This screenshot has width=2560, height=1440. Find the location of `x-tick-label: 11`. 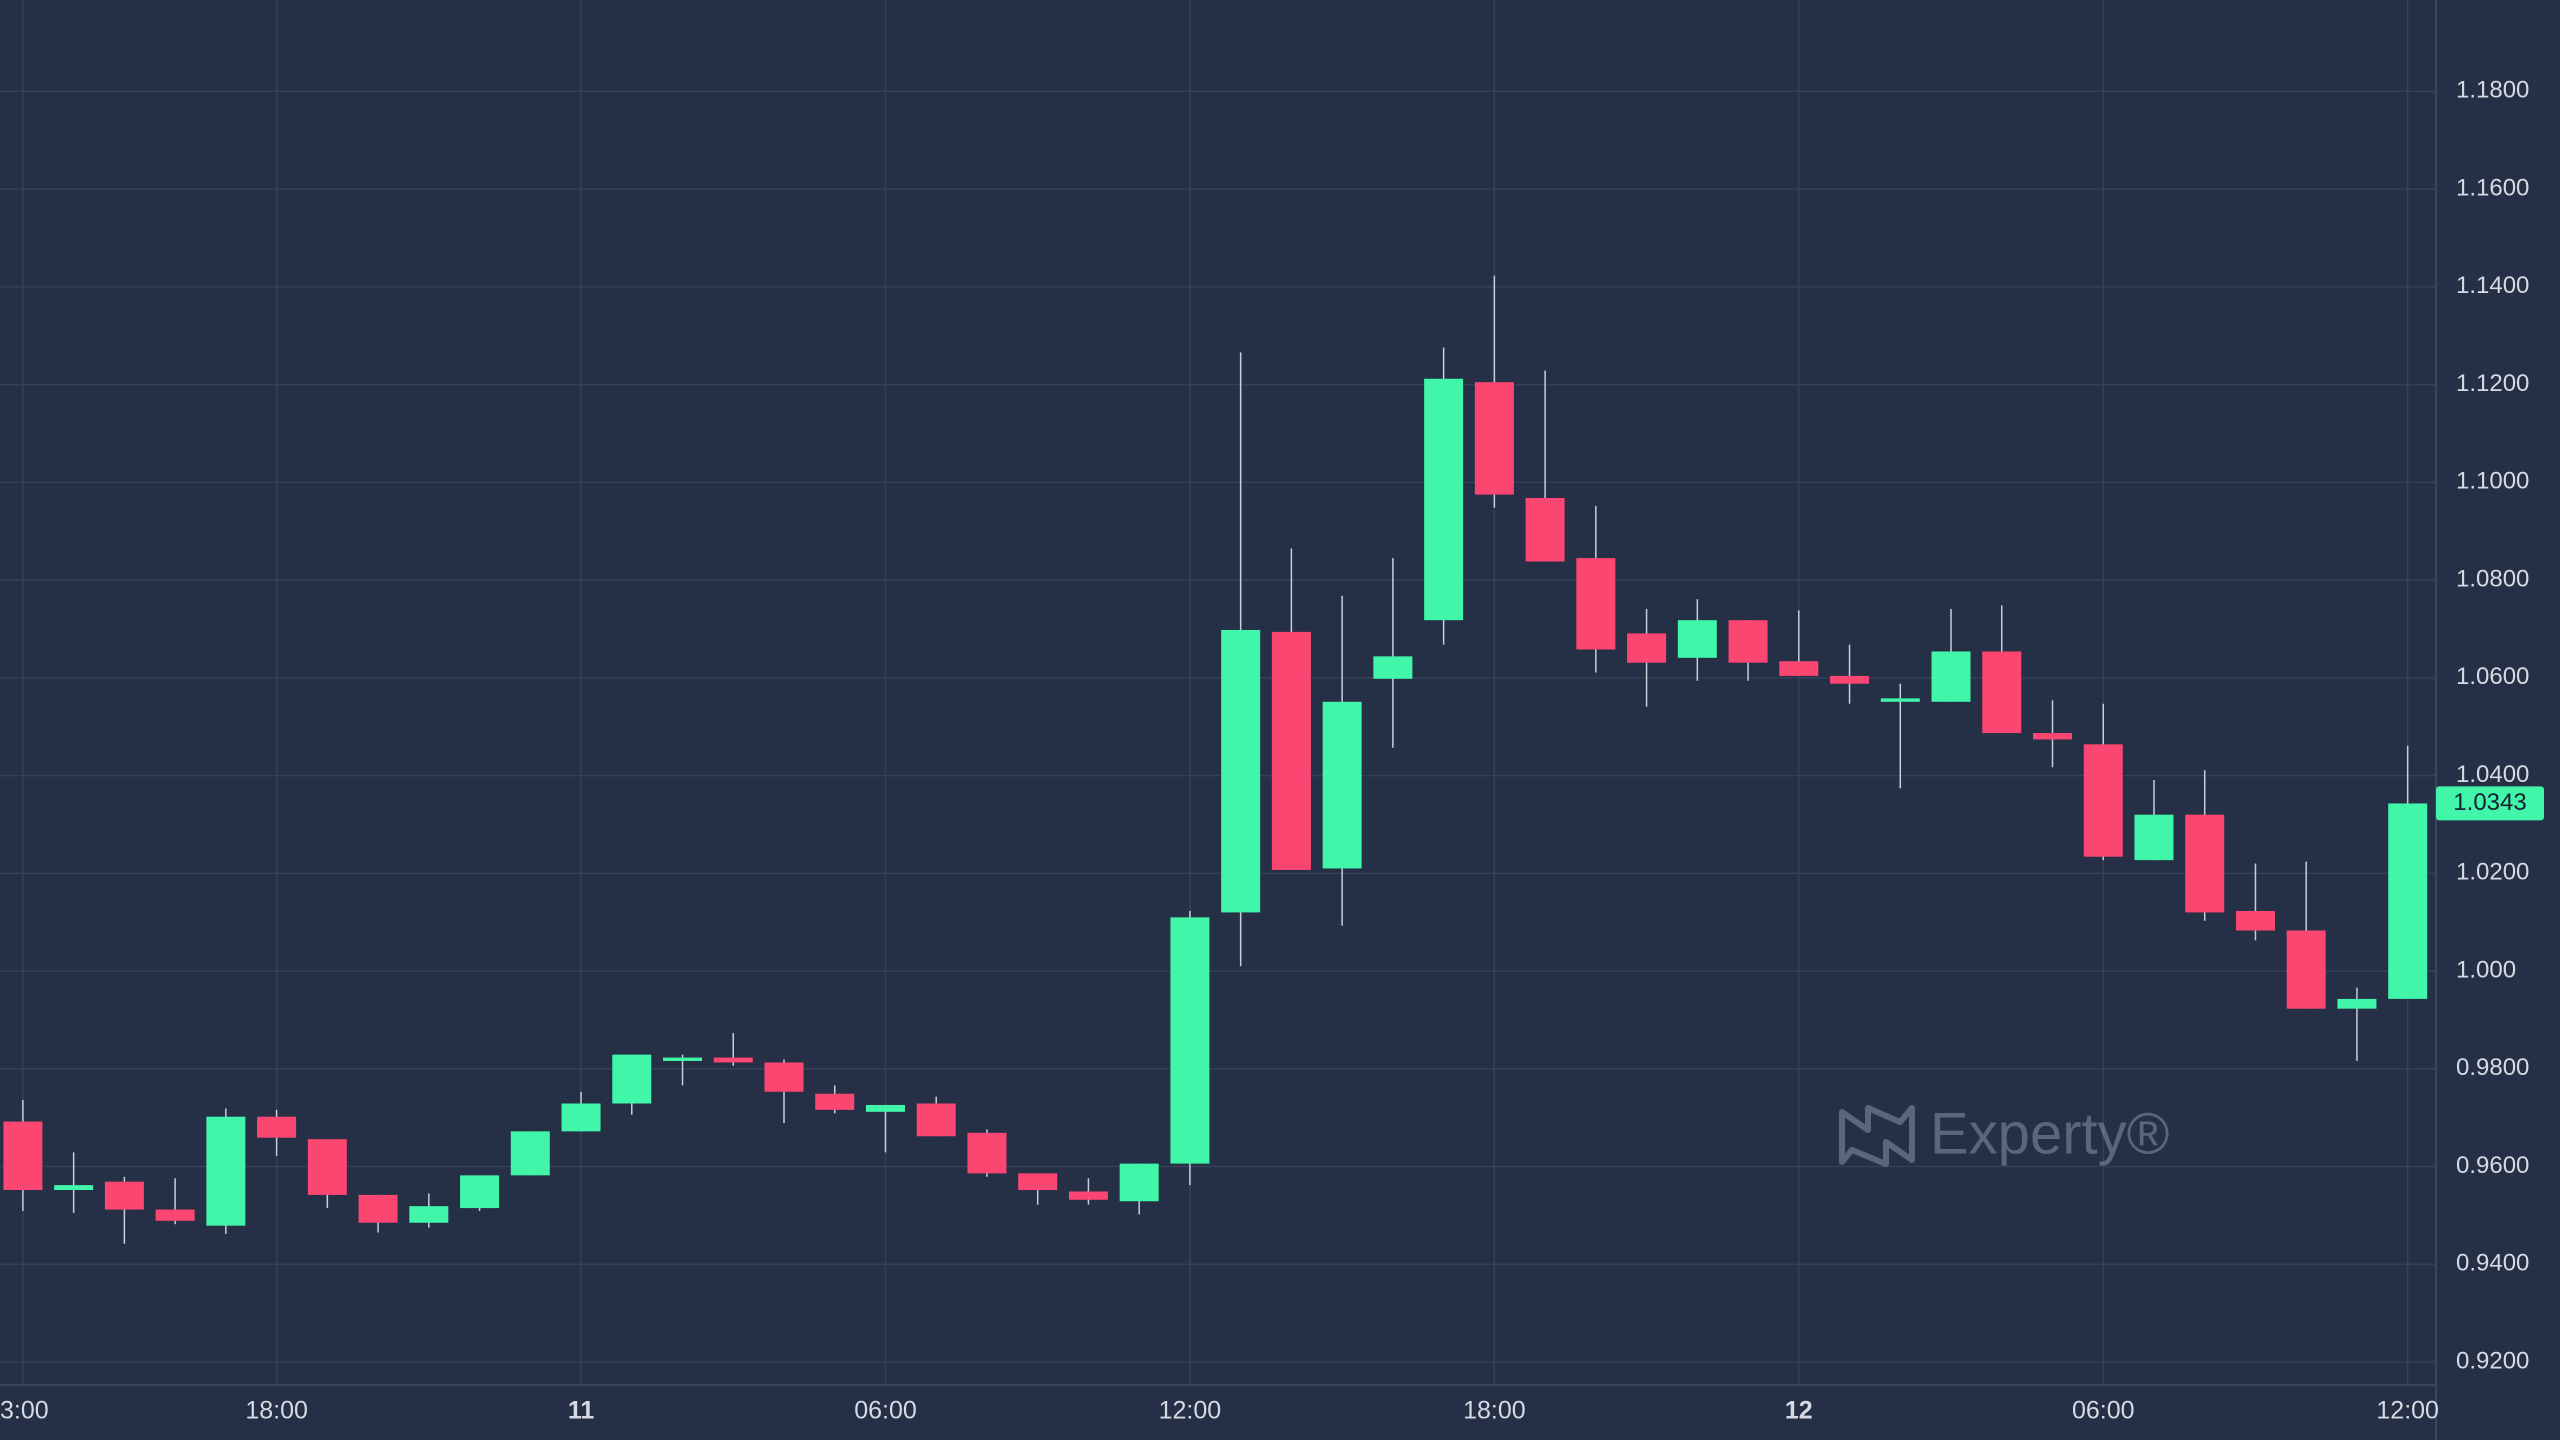

x-tick-label: 11 is located at coordinates (581, 1411).